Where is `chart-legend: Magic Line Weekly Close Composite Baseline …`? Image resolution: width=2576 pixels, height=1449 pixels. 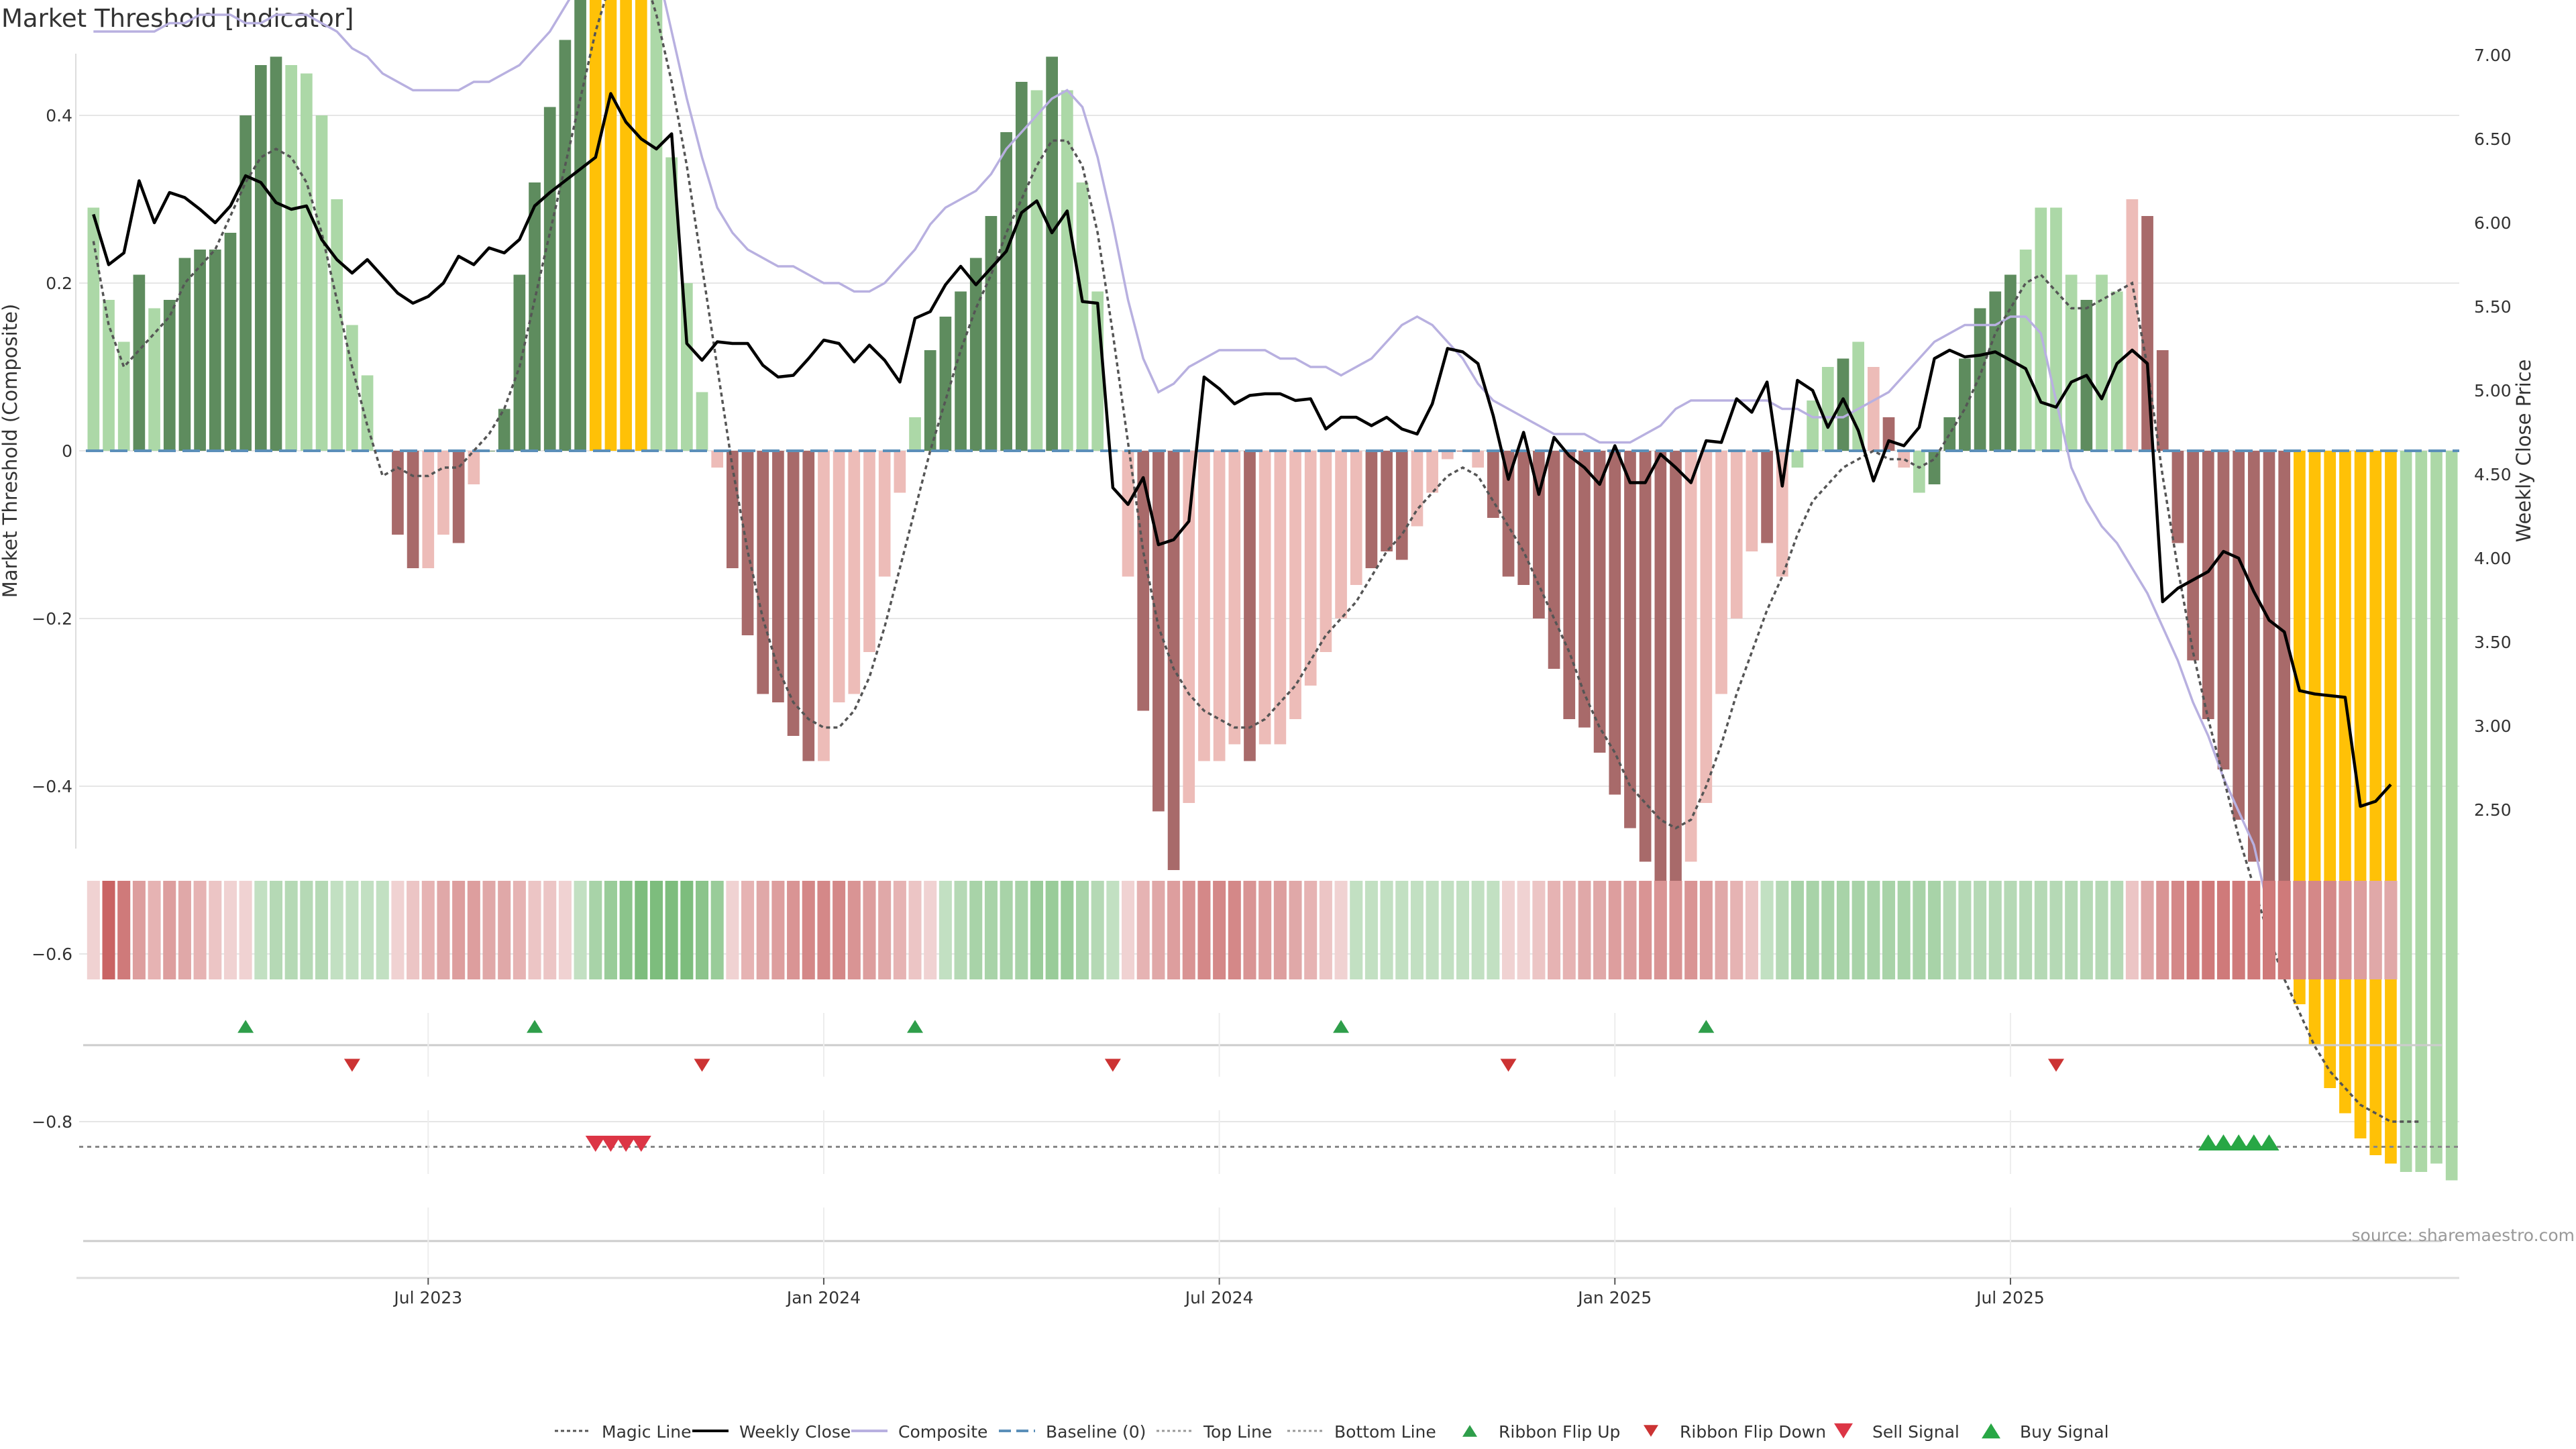 chart-legend: Magic Line Weekly Close Composite Baseline … is located at coordinates (1332, 1432).